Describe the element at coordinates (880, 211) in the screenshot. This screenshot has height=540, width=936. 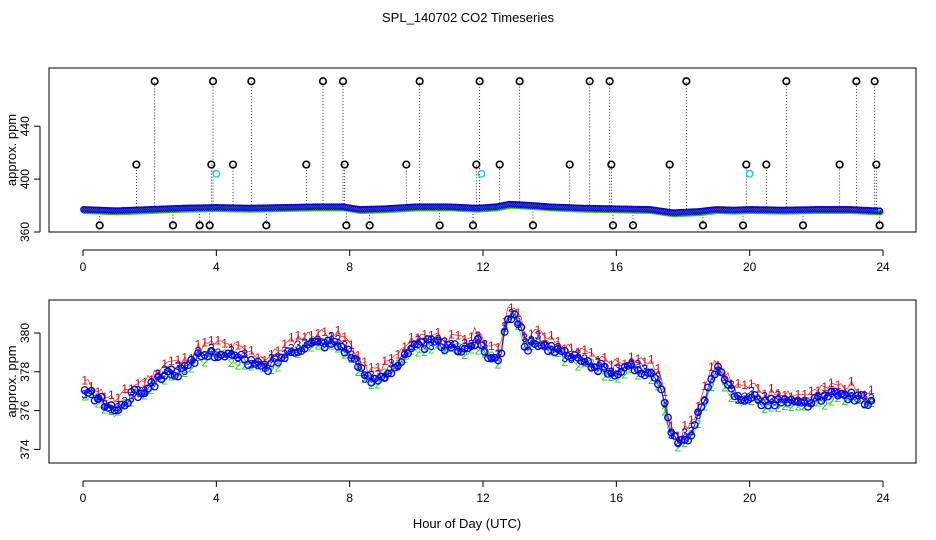
I see `baseline-marker-blue` at that location.